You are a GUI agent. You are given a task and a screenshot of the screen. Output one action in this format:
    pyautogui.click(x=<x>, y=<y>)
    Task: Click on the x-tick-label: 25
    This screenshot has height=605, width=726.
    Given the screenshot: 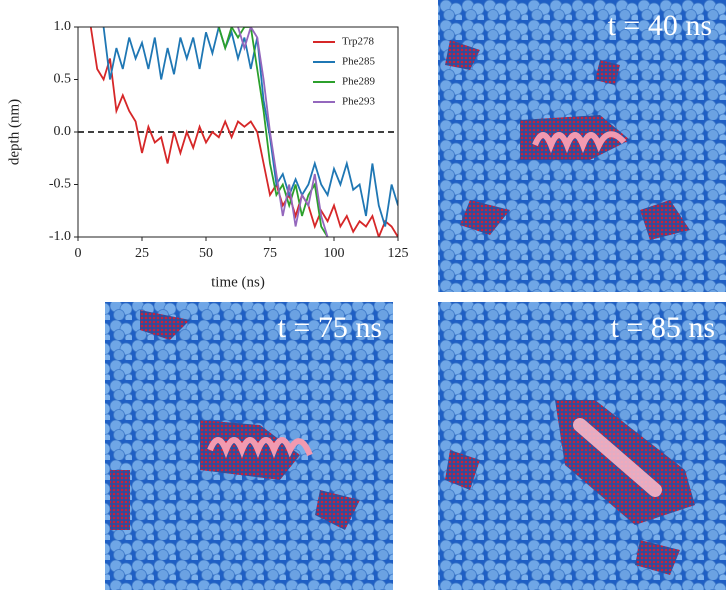 What is the action you would take?
    pyautogui.click(x=142, y=253)
    